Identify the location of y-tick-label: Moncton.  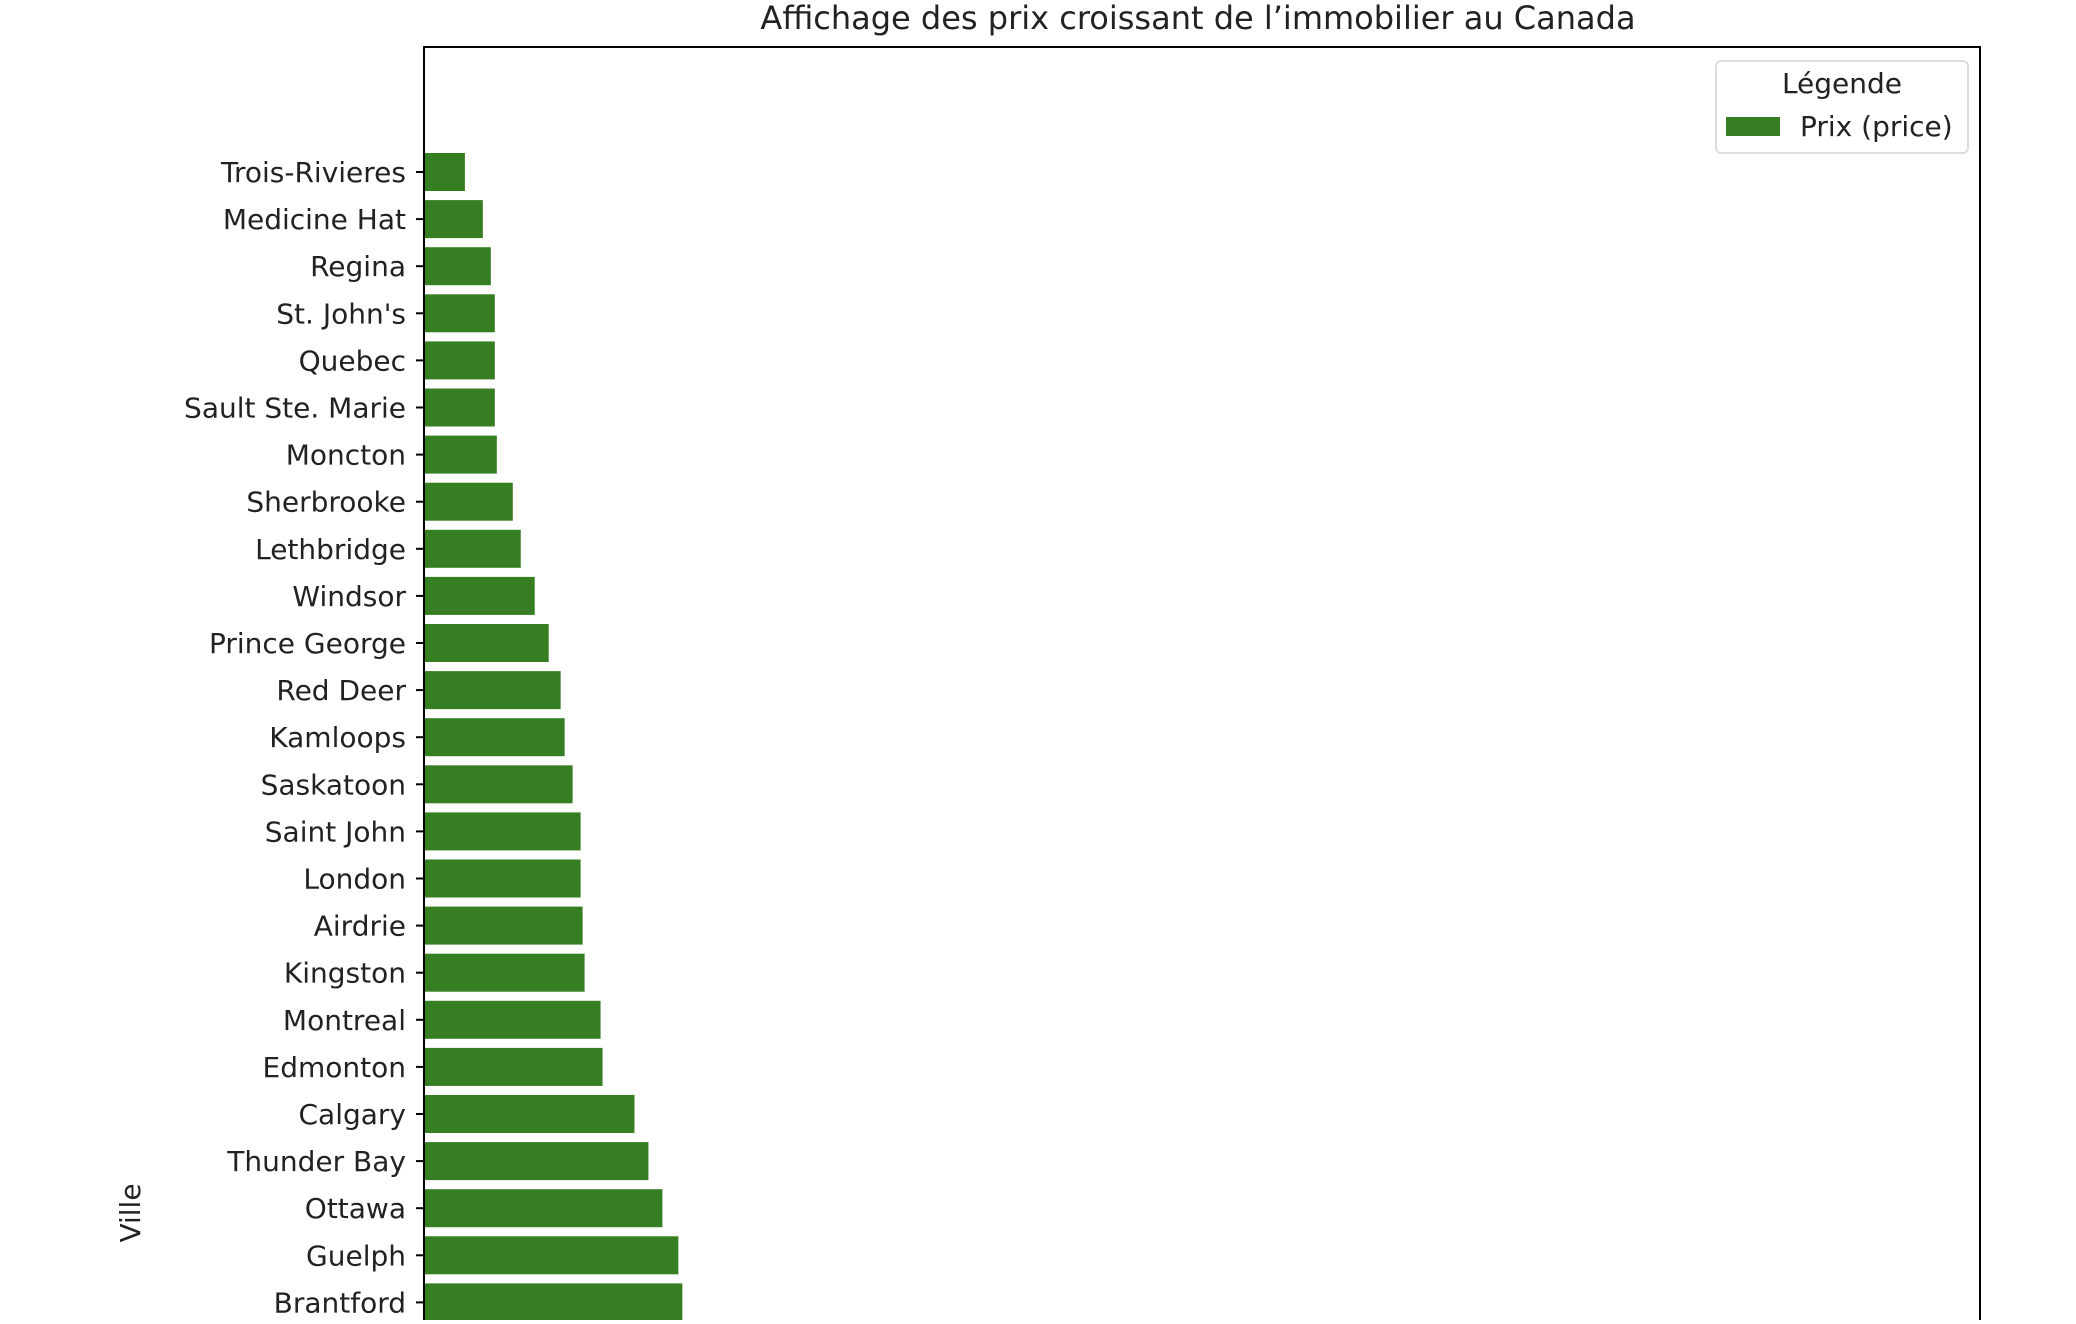
(346, 455).